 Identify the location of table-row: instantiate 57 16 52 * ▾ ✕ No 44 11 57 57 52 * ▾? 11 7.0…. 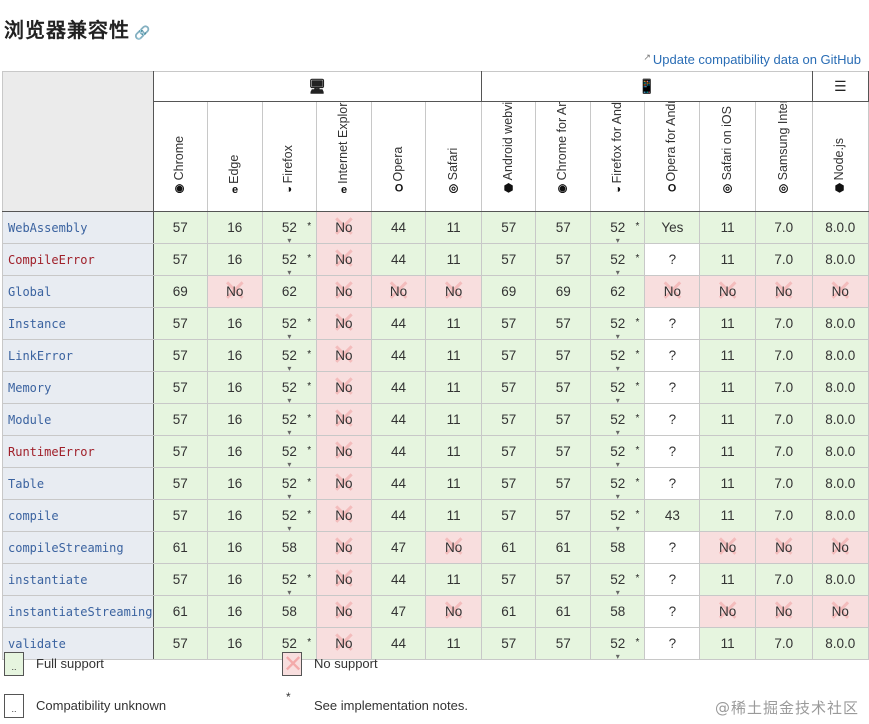
(435, 579).